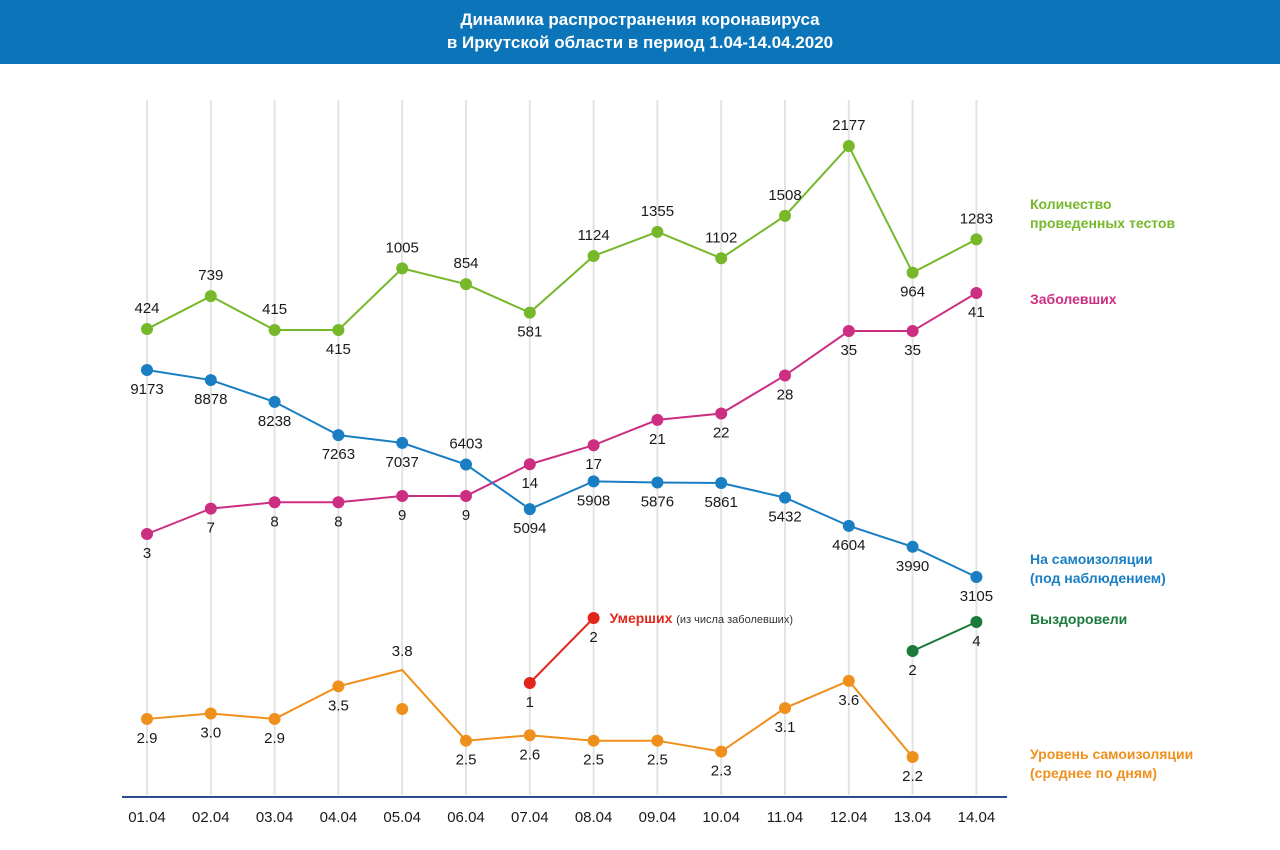  I want to click on tests-data-label: 581, so click(529, 332).